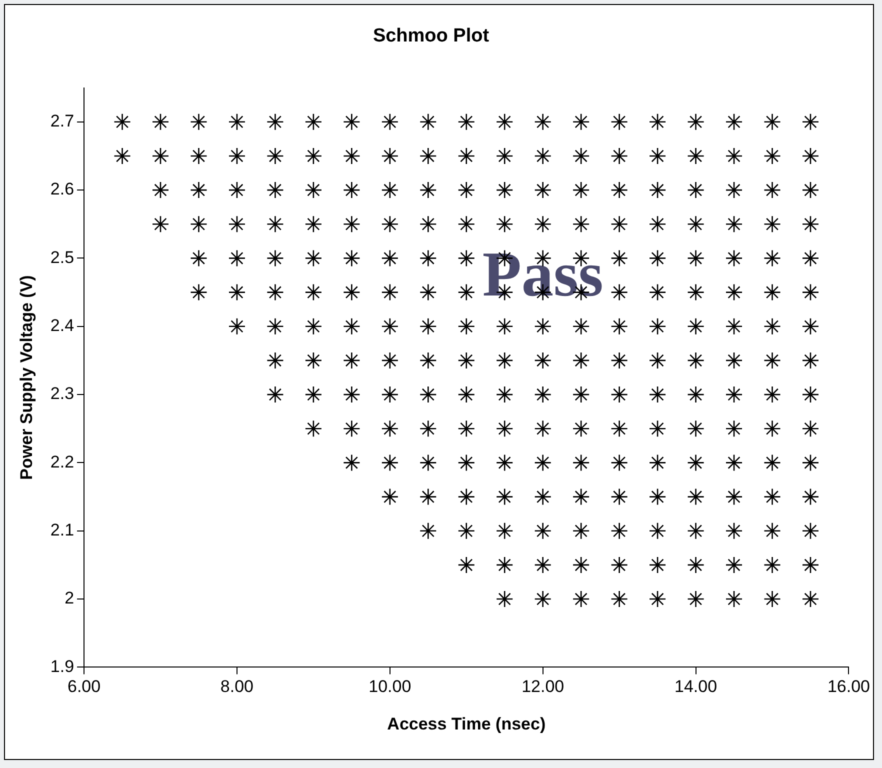 This screenshot has height=768, width=882. I want to click on x-tick-label: 10.00, so click(390, 686).